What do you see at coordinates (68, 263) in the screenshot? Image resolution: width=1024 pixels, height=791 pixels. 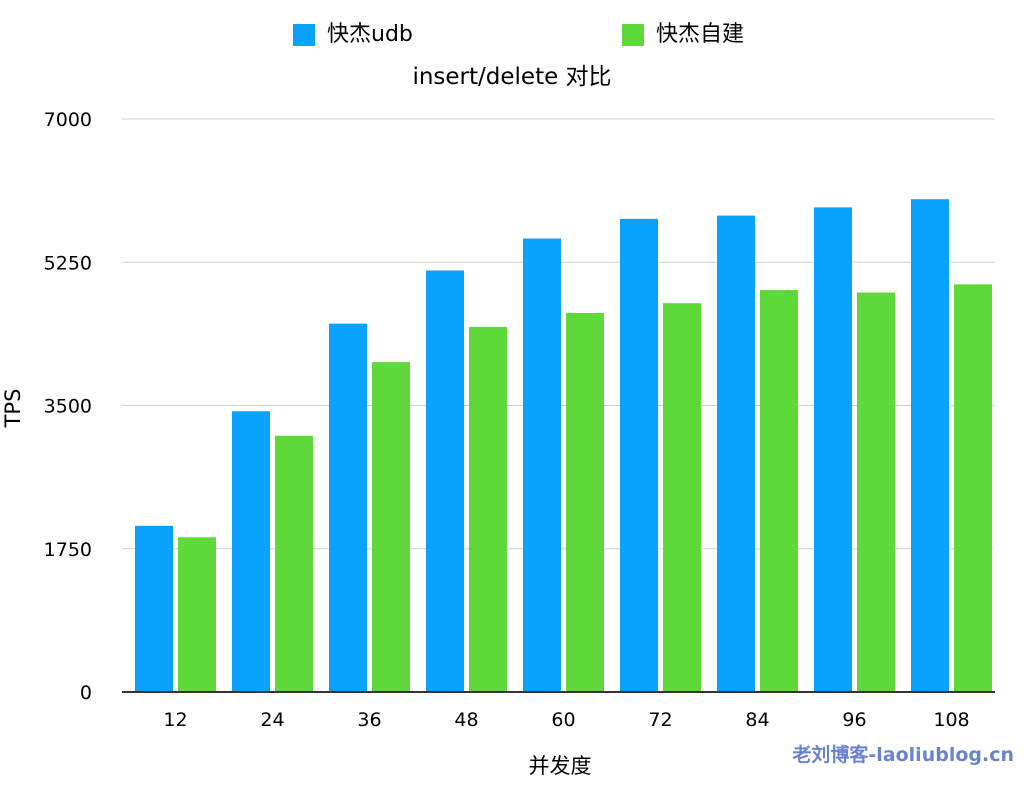 I see `y-tick-label: 5250` at bounding box center [68, 263].